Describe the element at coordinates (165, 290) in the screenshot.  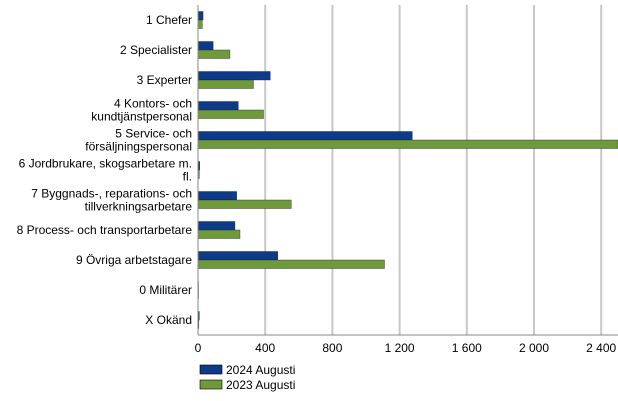
I see `y-tick-label: 0 Militärer` at that location.